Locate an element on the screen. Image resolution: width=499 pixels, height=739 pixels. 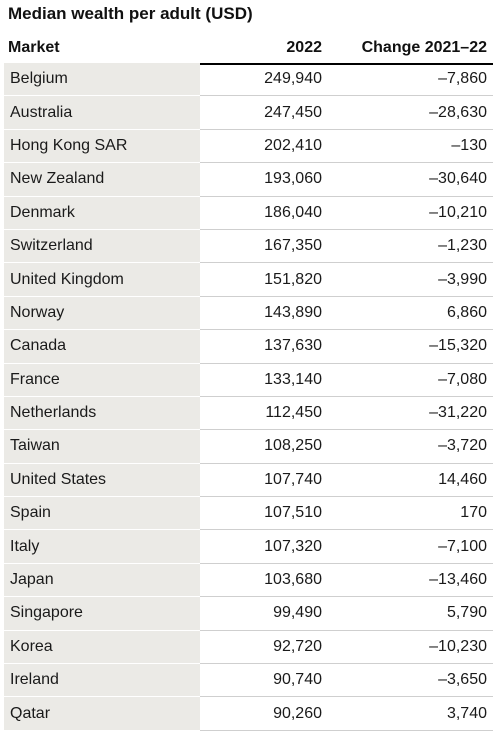
change-cell: –7,080 is located at coordinates (410, 380).